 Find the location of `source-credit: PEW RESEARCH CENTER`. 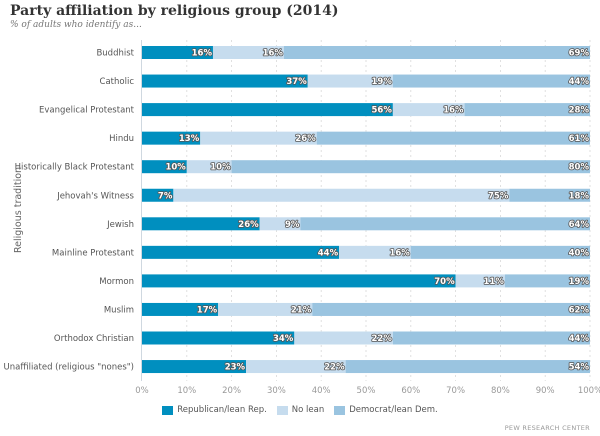

source-credit: PEW RESEARCH CENTER is located at coordinates (547, 428).